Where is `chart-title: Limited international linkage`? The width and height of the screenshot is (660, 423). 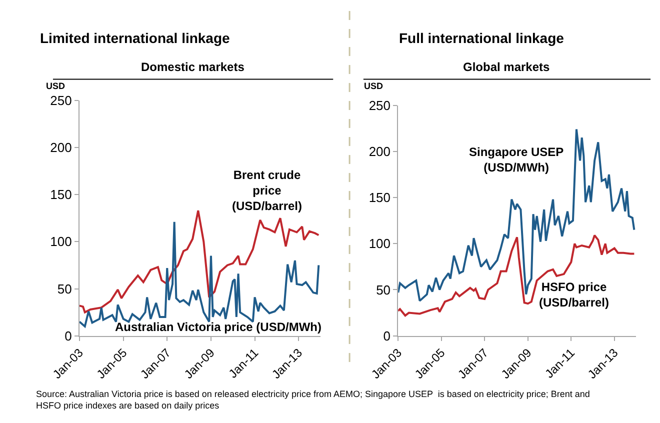
chart-title: Limited international linkage is located at coordinates (135, 38).